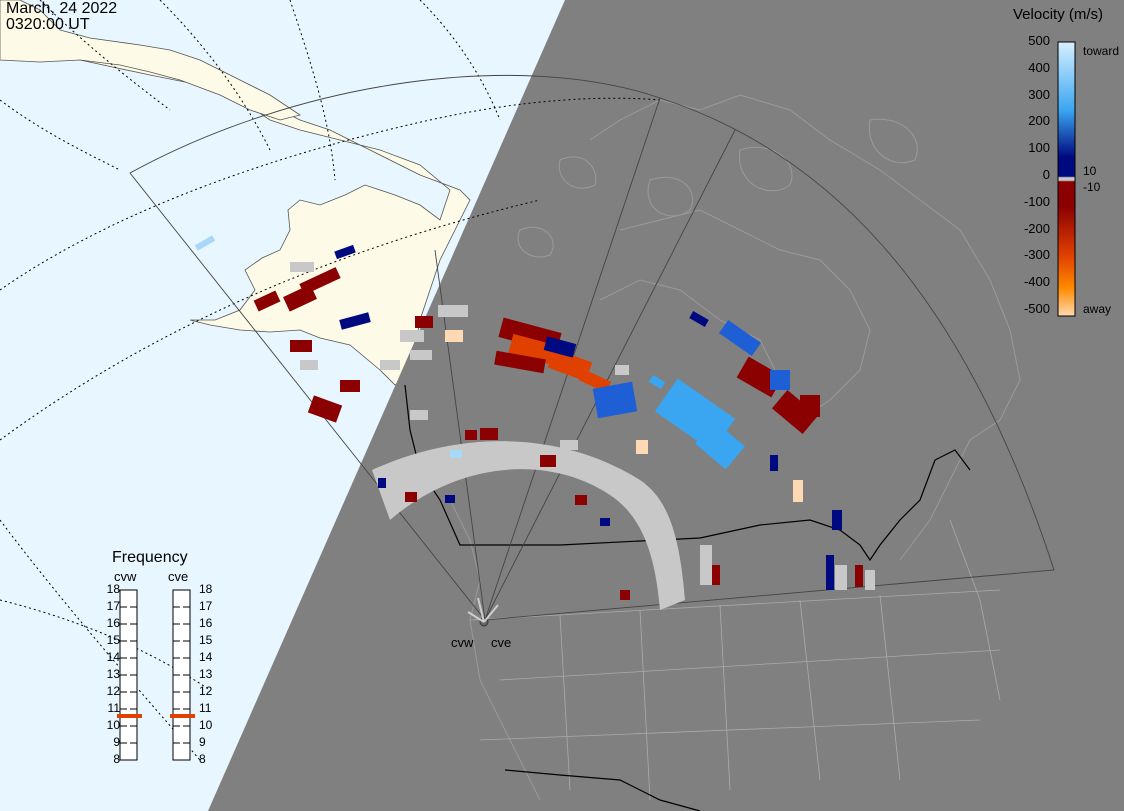  Describe the element at coordinates (155, 675) in the screenshot. I see `frequency-ticks` at that location.